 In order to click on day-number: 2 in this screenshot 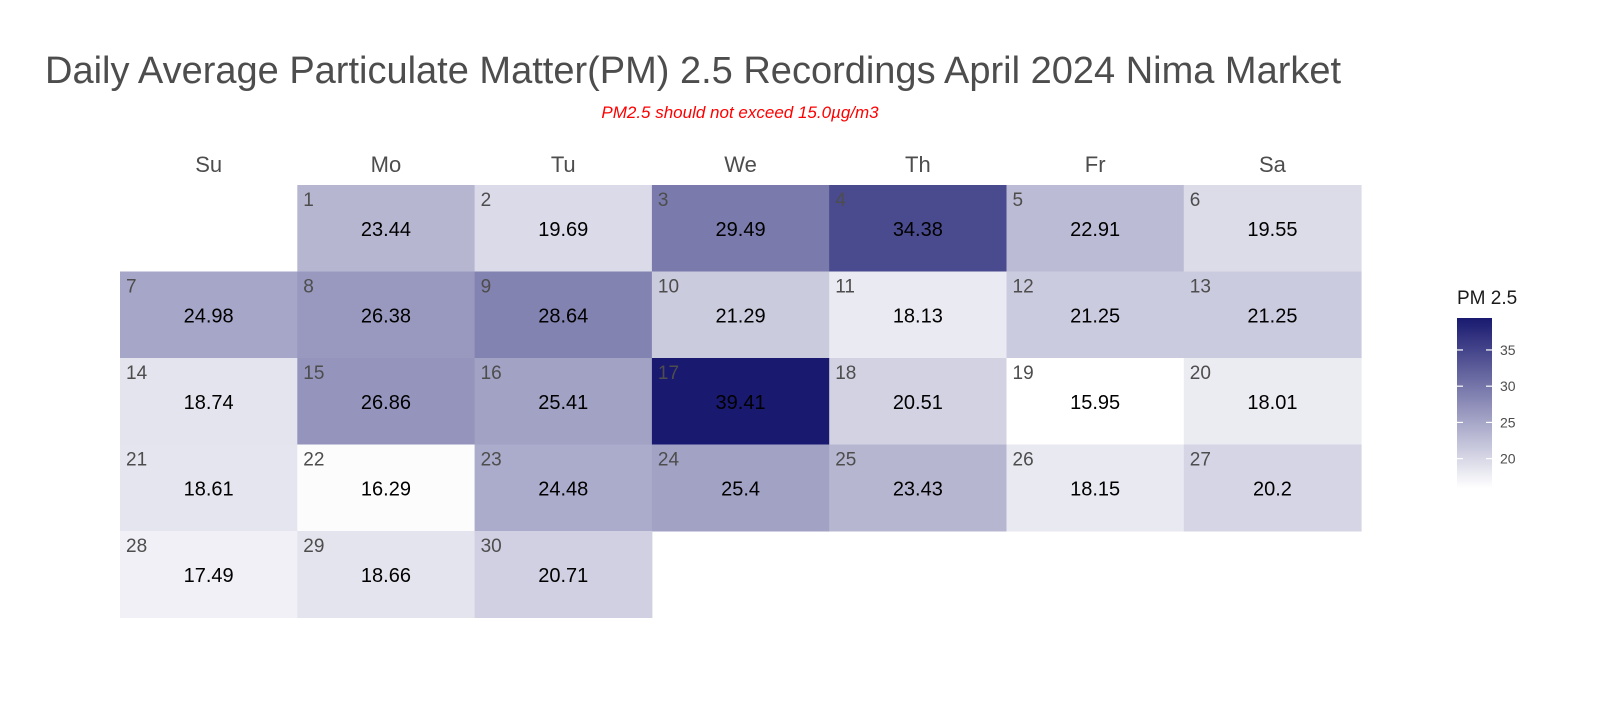, I will do `click(486, 200)`.